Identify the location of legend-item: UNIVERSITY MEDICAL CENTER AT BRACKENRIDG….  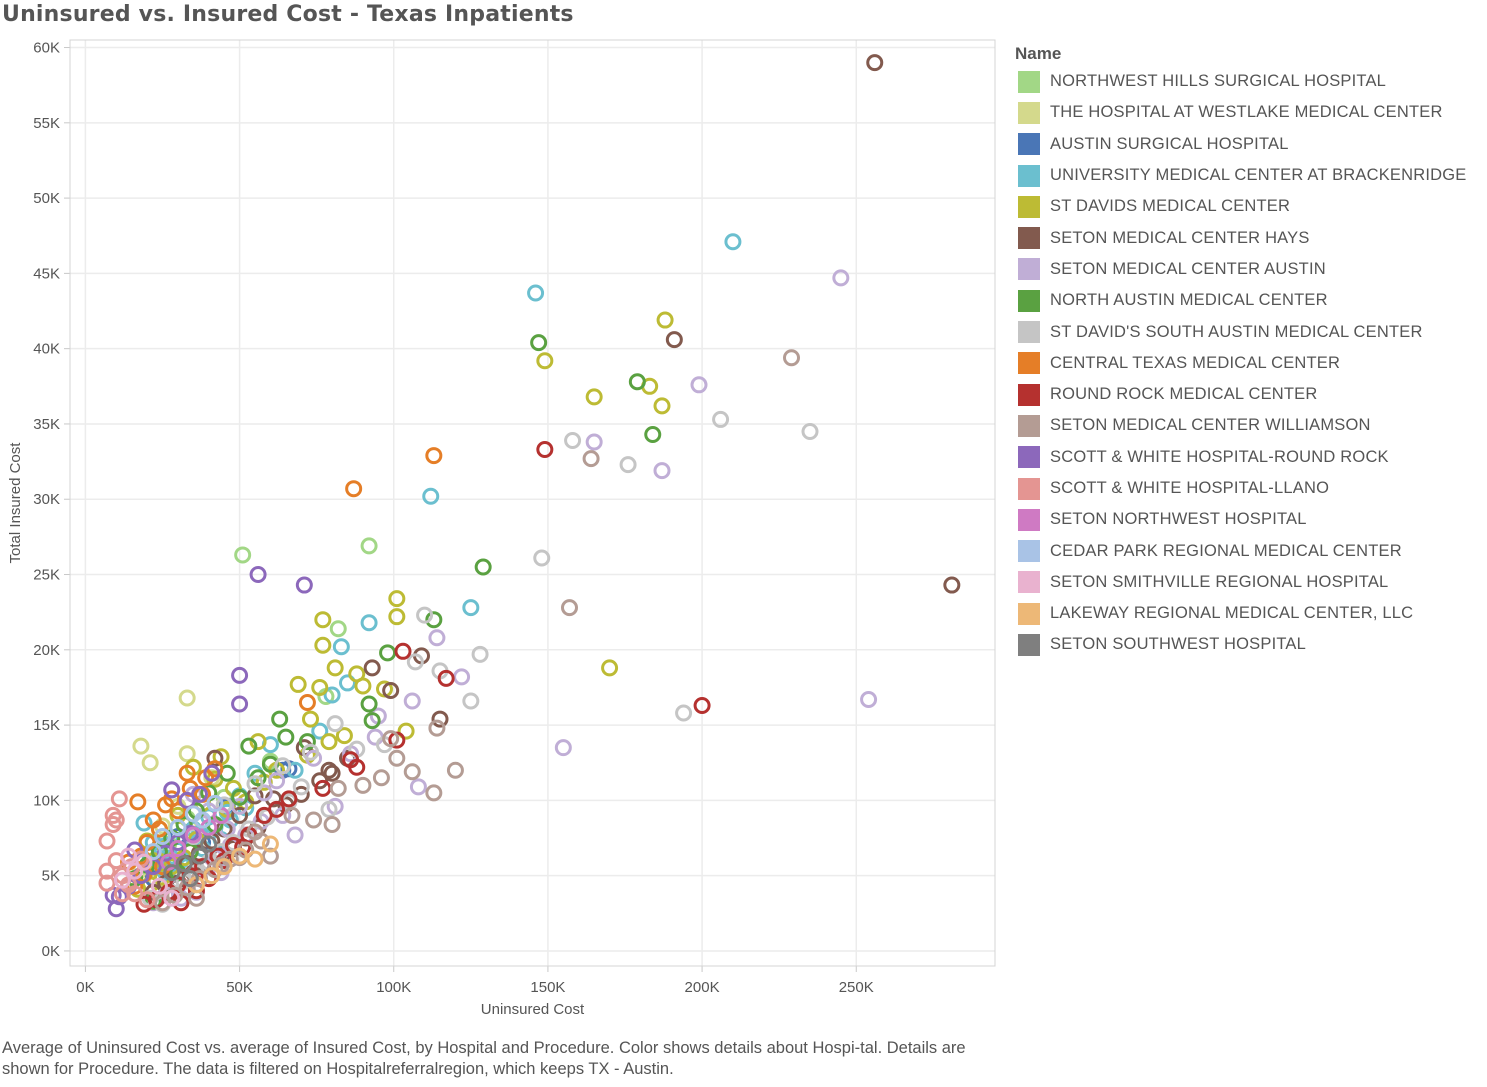
(1250, 175).